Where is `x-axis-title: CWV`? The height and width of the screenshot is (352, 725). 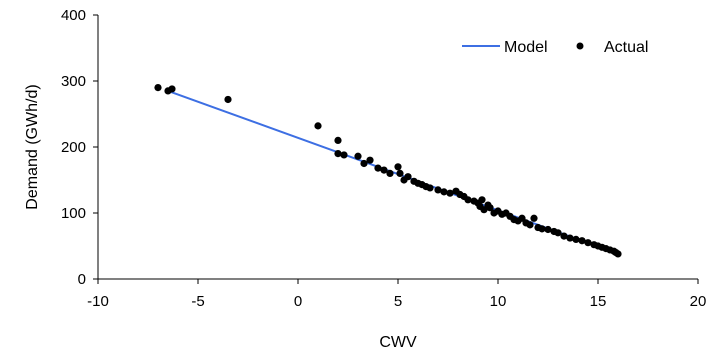
x-axis-title: CWV is located at coordinates (398, 342).